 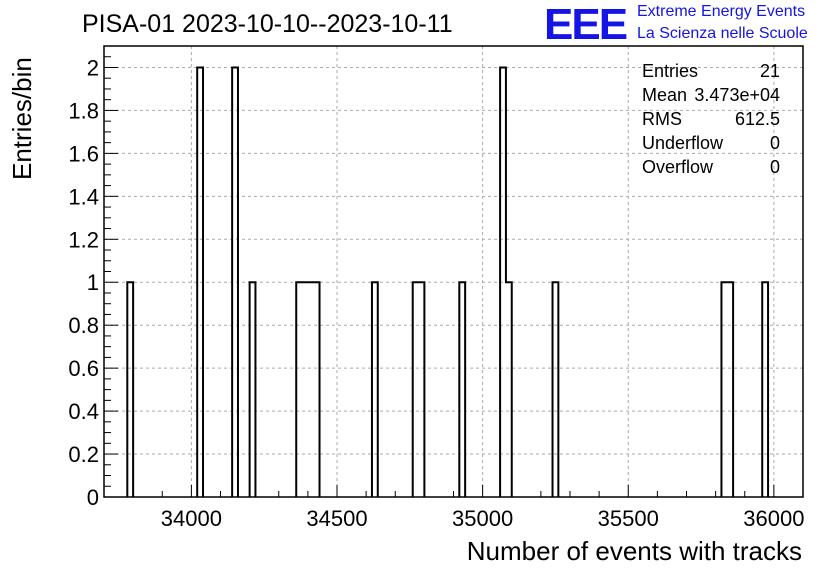 What do you see at coordinates (670, 71) in the screenshot?
I see `stats-entries-label: Entries` at bounding box center [670, 71].